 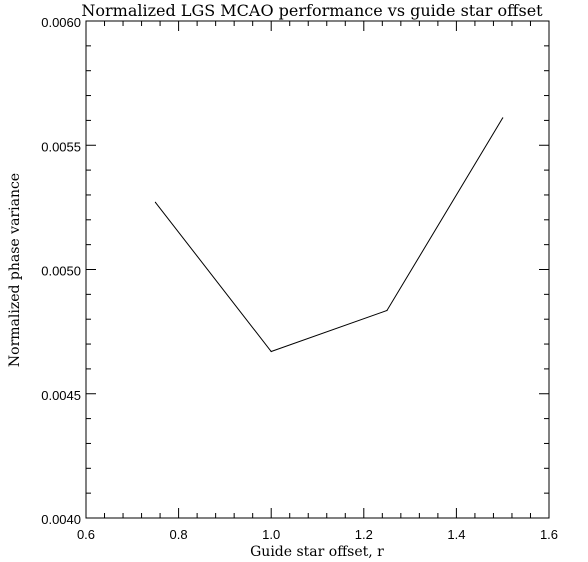 I want to click on x-tick-label: 0.8, so click(x=179, y=534).